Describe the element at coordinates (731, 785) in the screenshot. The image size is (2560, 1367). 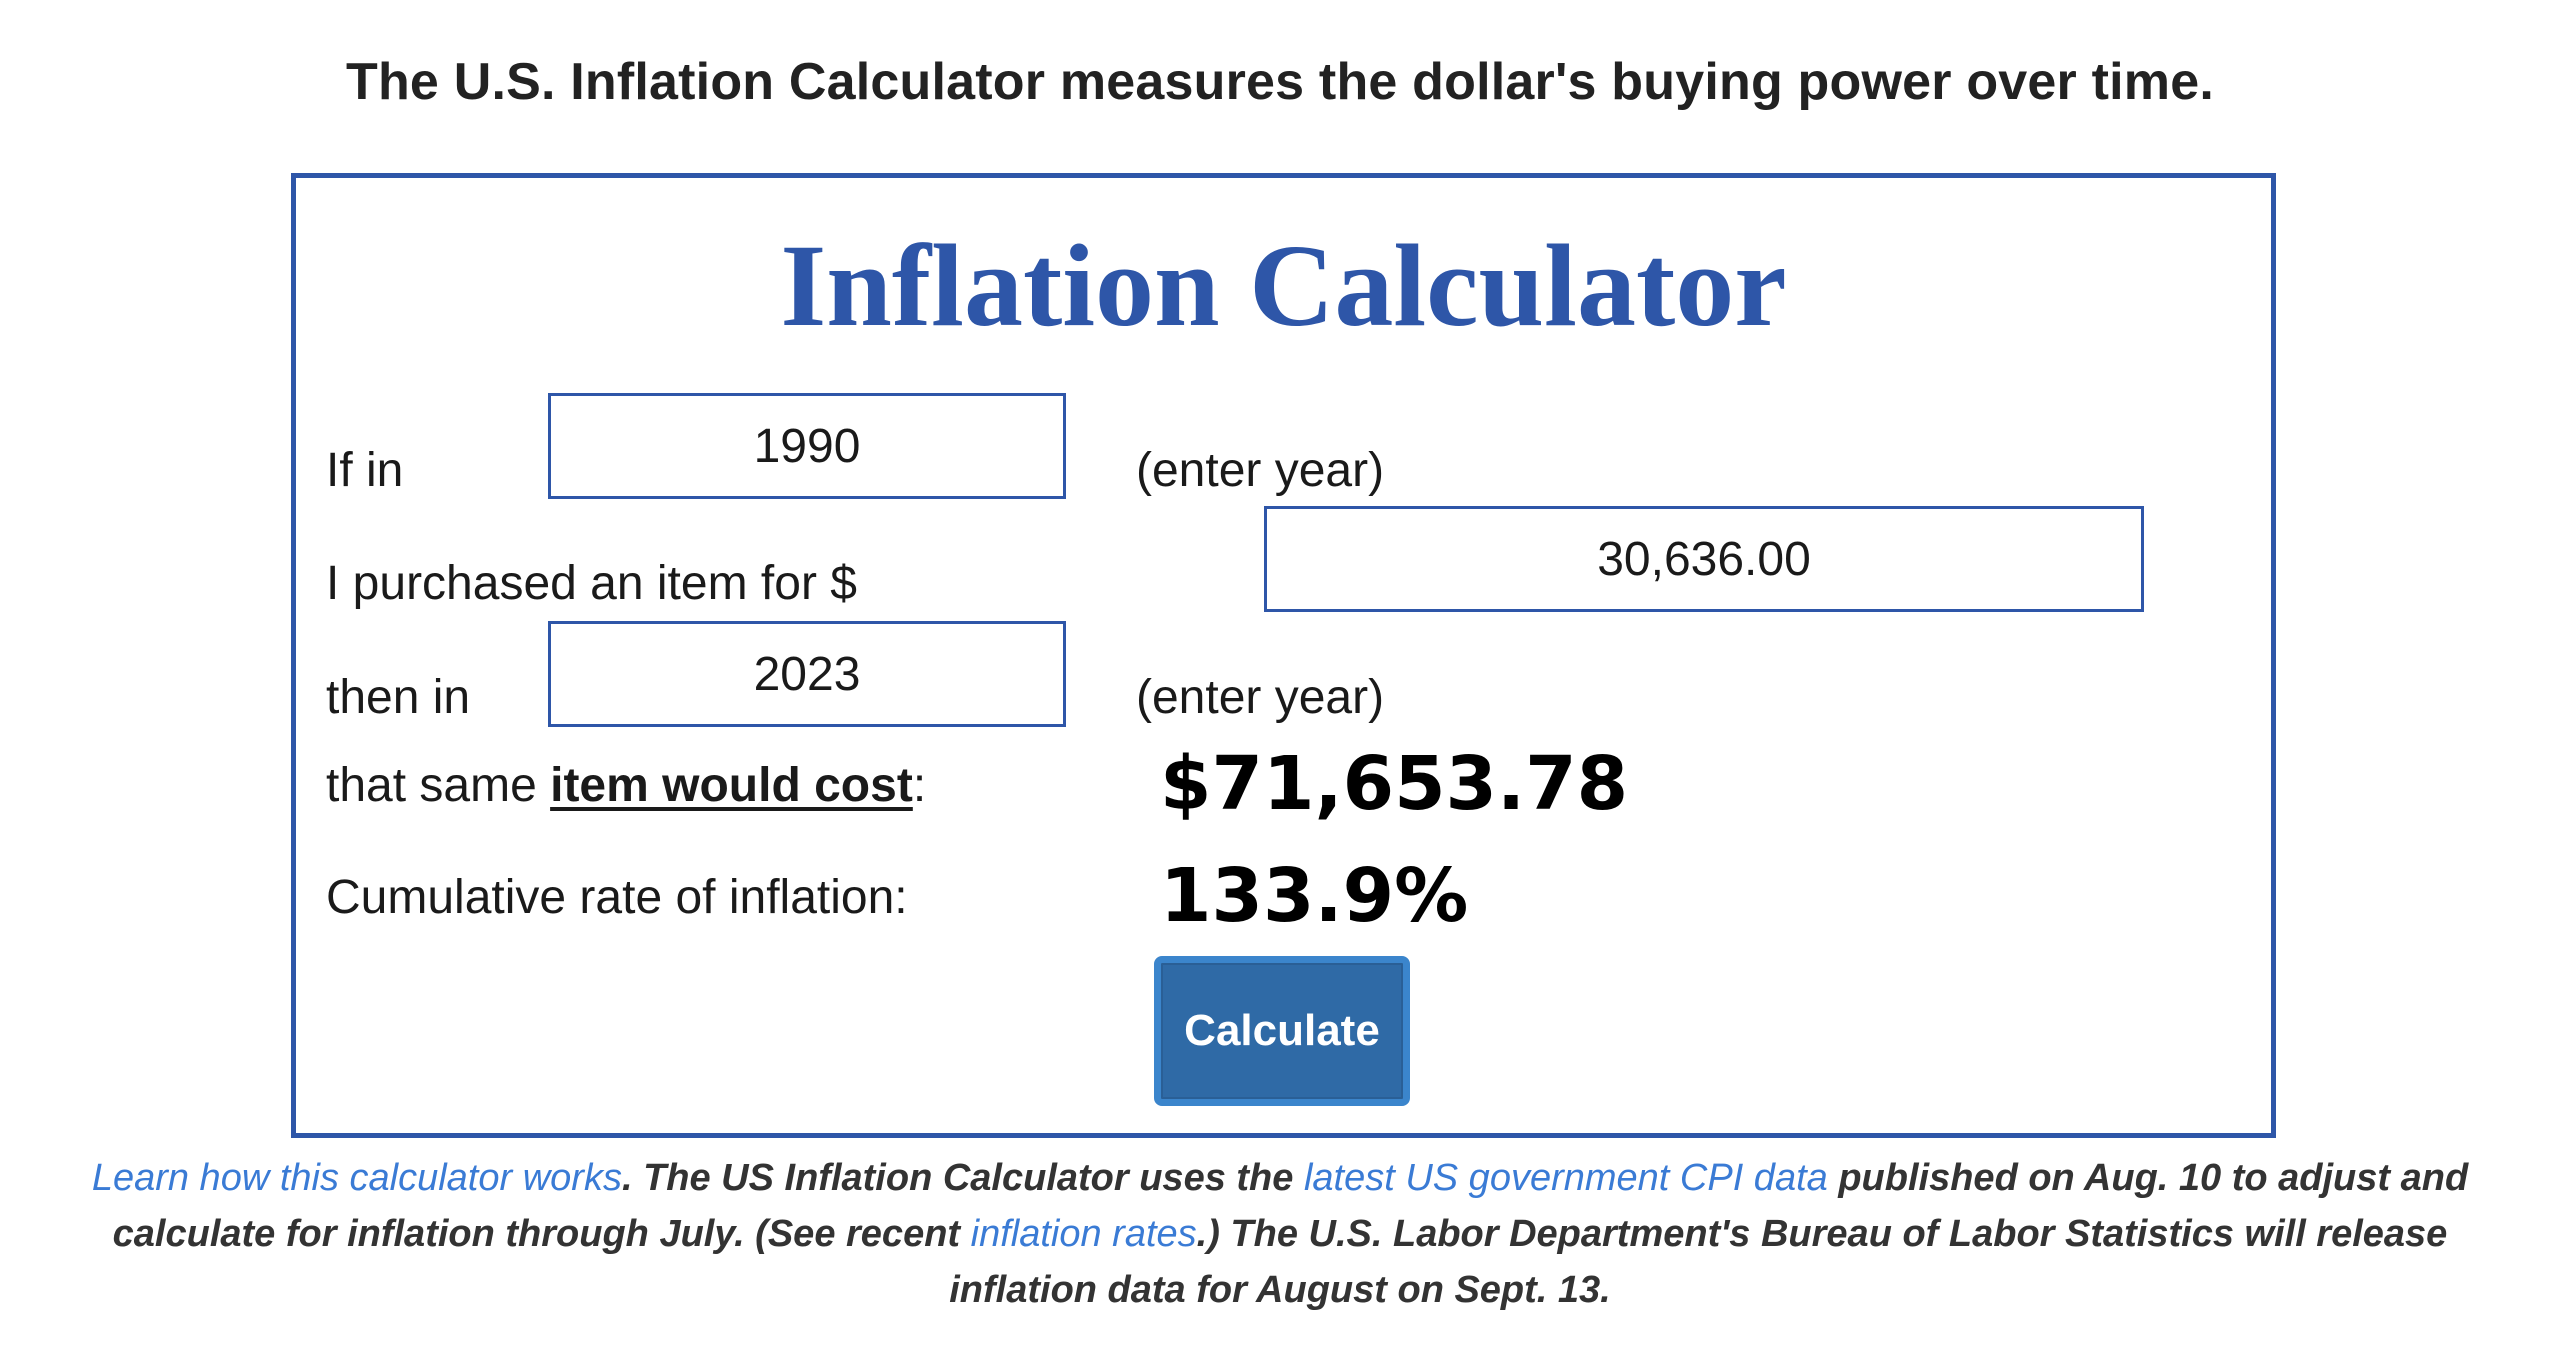
I see `item-would-cost-link: item would cost` at that location.